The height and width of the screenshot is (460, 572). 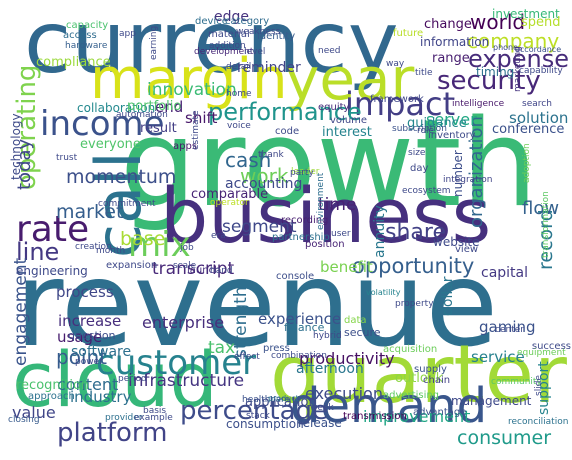 What do you see at coordinates (247, 357) in the screenshot?
I see `cloud-word: effect` at bounding box center [247, 357].